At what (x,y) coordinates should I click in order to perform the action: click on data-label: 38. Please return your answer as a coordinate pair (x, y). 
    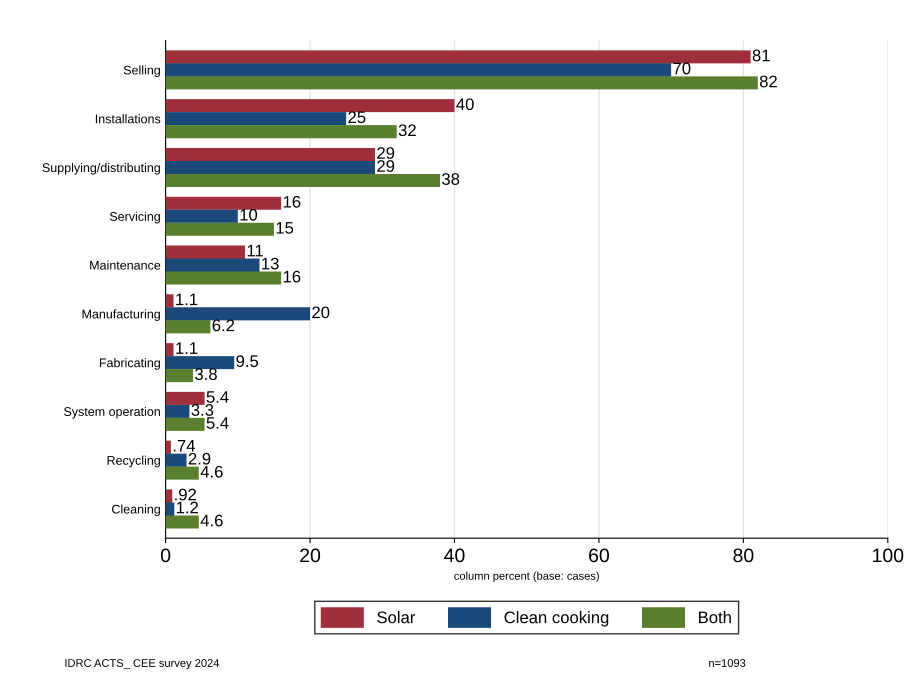
    Looking at the image, I should click on (451, 179).